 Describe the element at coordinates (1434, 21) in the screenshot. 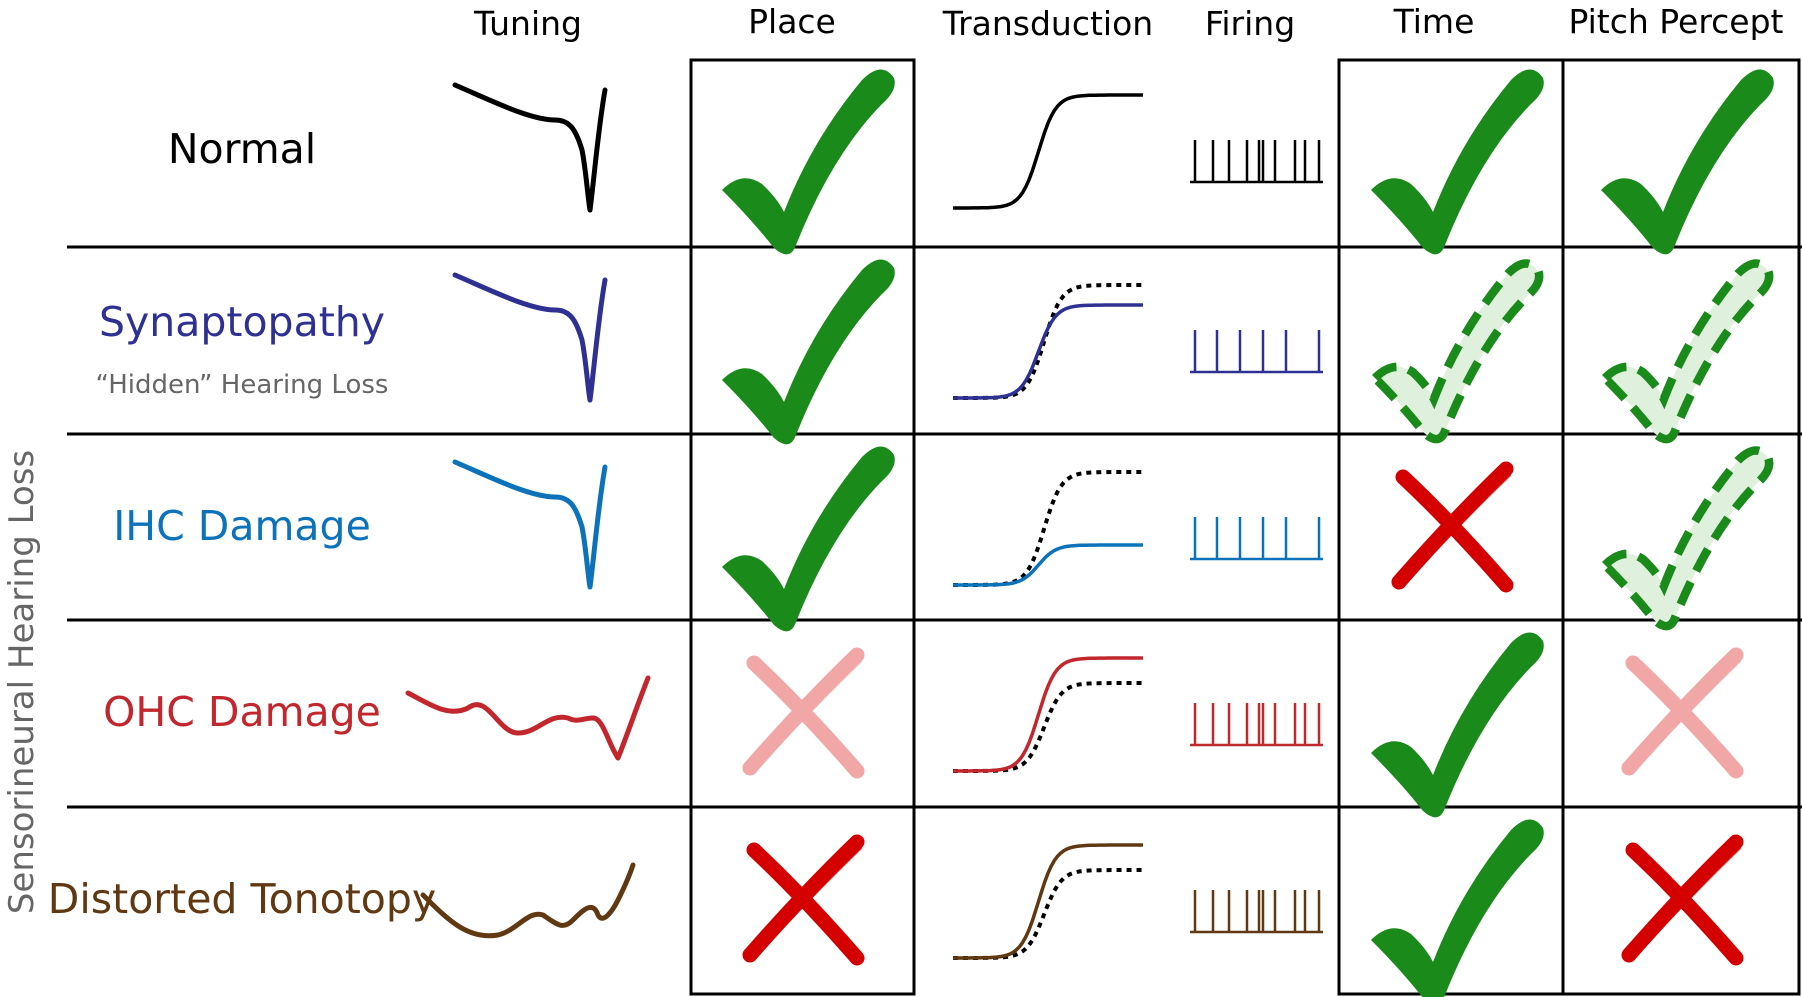

I see `header-time: Time` at that location.